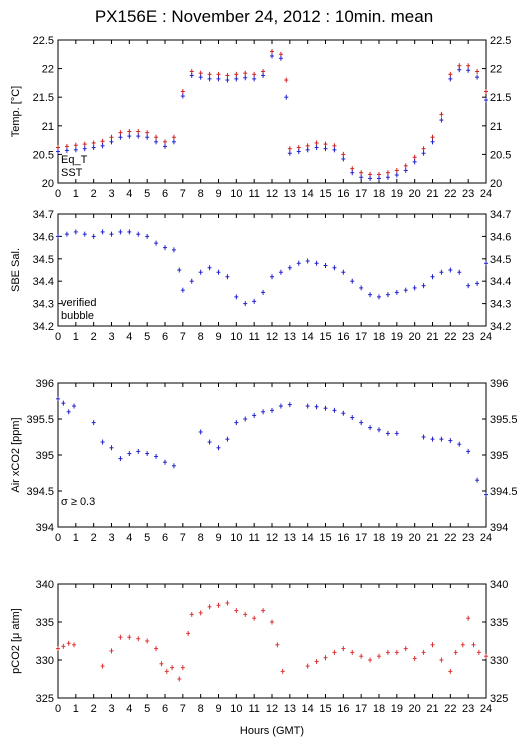  I want to click on y-tick-label-right: 34.7, so click(500, 215).